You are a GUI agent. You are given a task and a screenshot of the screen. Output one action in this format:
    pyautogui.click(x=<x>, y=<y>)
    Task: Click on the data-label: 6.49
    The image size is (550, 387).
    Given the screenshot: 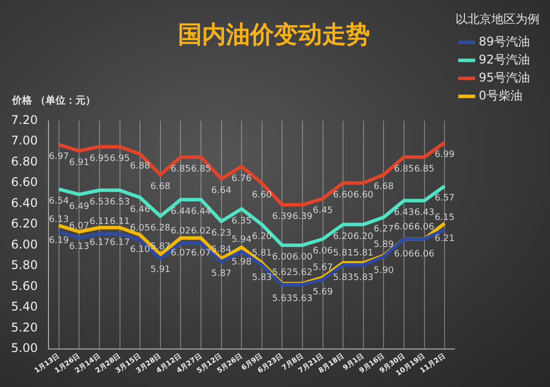 What is the action you would take?
    pyautogui.click(x=79, y=207)
    